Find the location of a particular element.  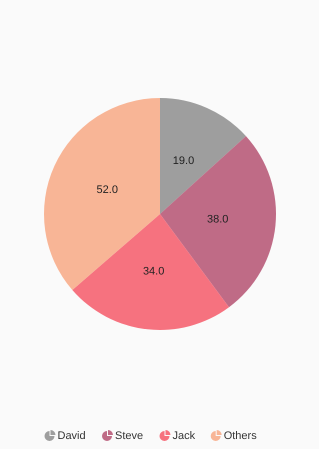

data-label: 52.0 is located at coordinates (107, 190).